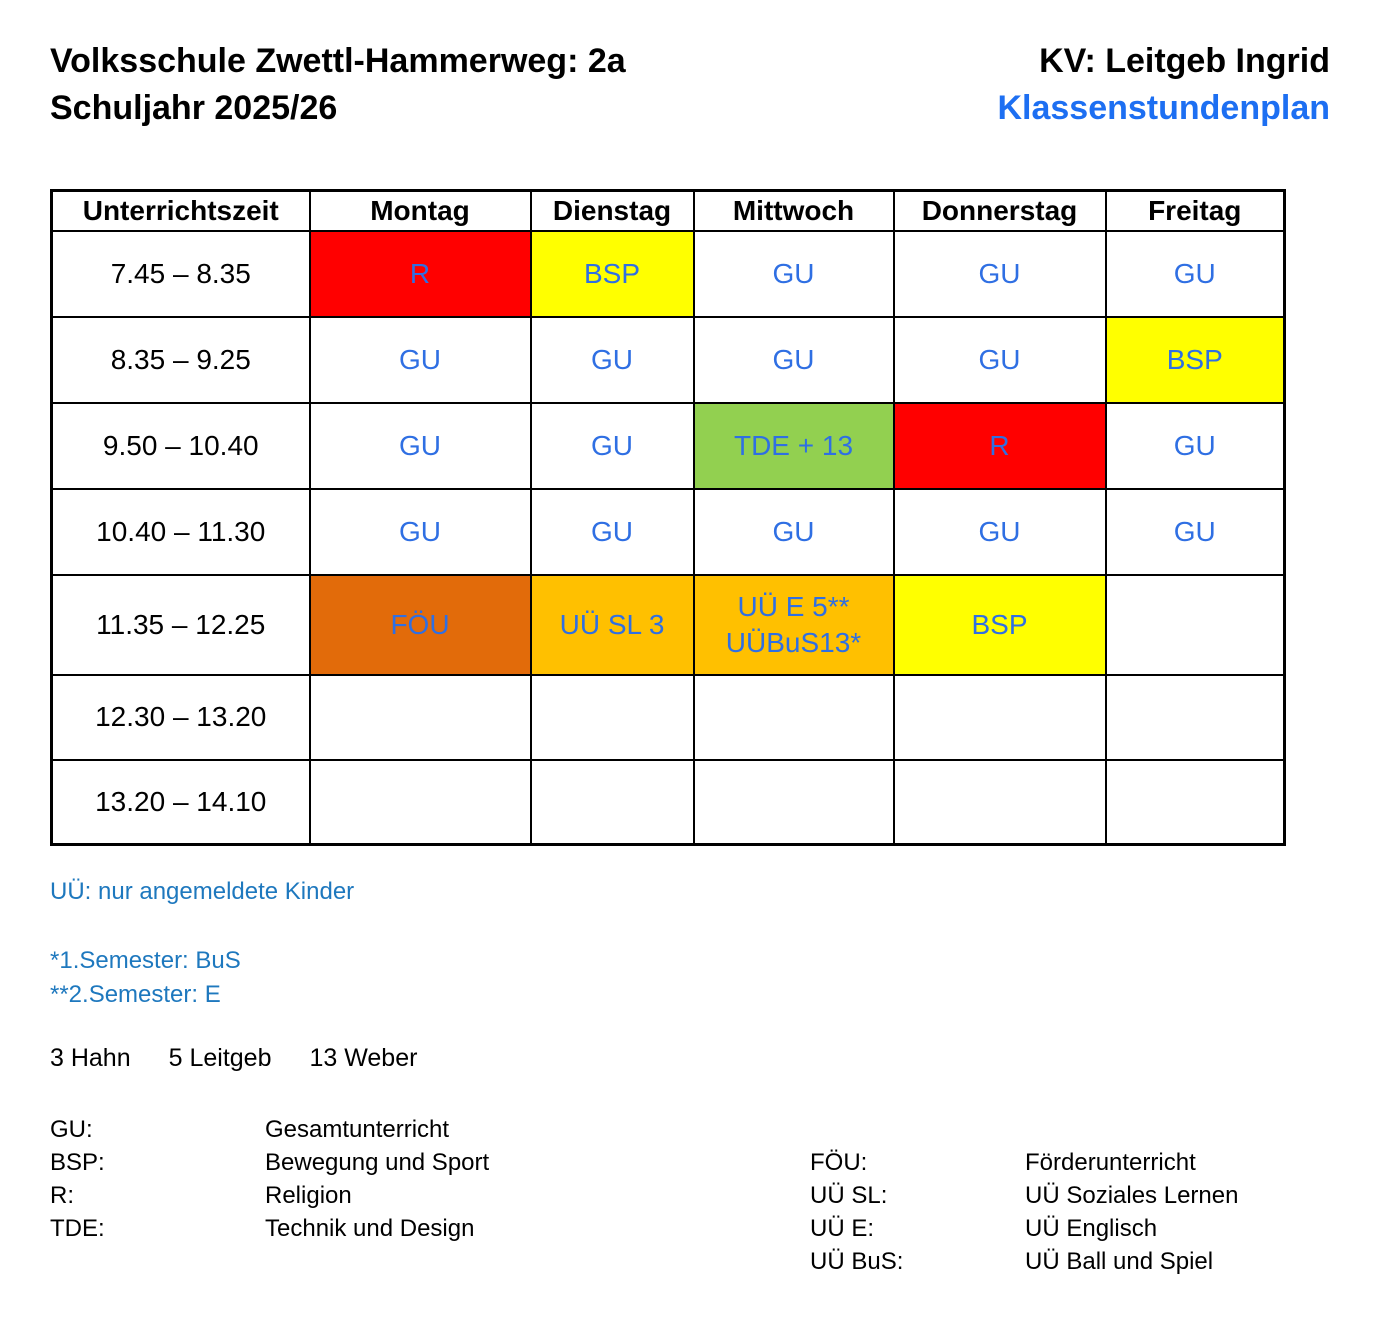 This screenshot has width=1390, height=1326. What do you see at coordinates (363, 1058) in the screenshot?
I see `teacher-item: 13 Weber` at bounding box center [363, 1058].